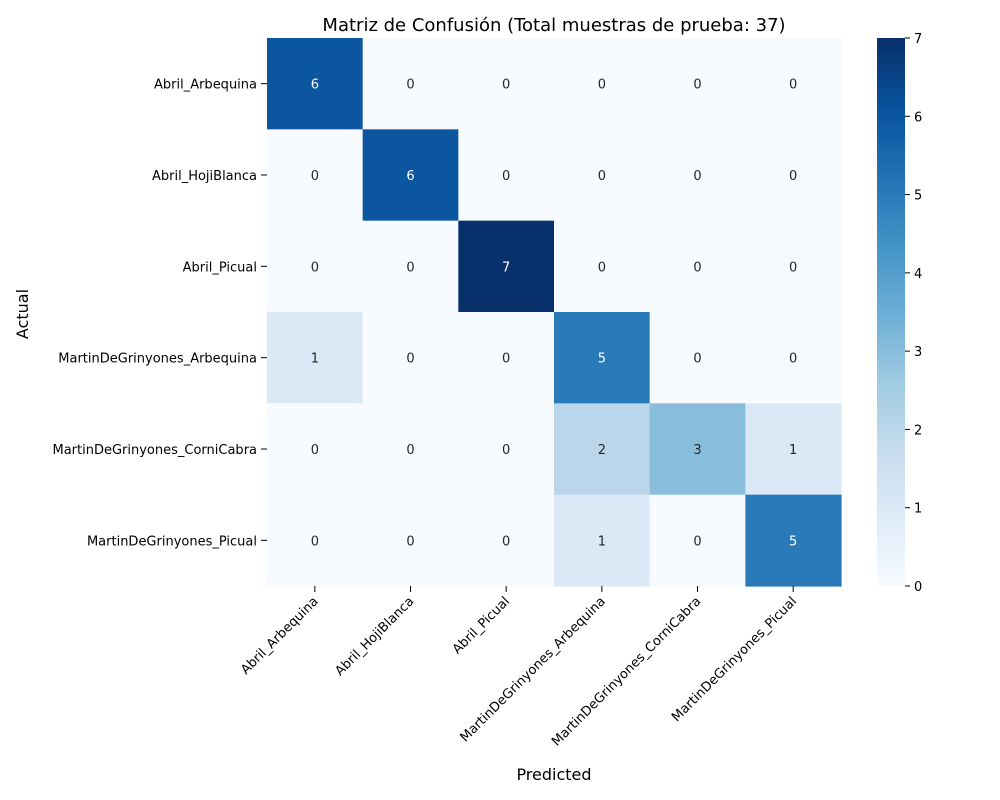  Describe the element at coordinates (154, 450) in the screenshot. I see `row-tick-label: MartinDeGrinyones_CorniCabra` at that location.